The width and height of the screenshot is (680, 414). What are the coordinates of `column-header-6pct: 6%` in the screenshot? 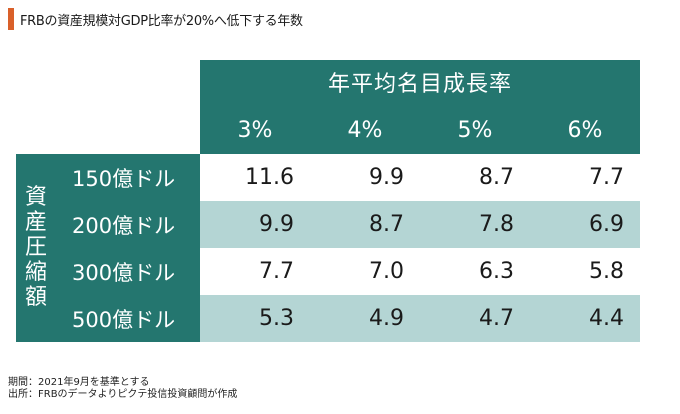 It's located at (585, 130).